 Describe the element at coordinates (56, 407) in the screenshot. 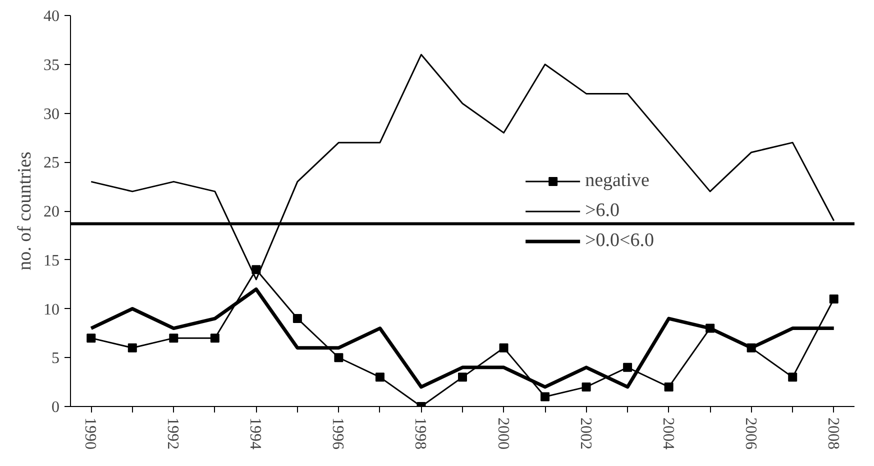

I see `y-tick-label: 0` at that location.